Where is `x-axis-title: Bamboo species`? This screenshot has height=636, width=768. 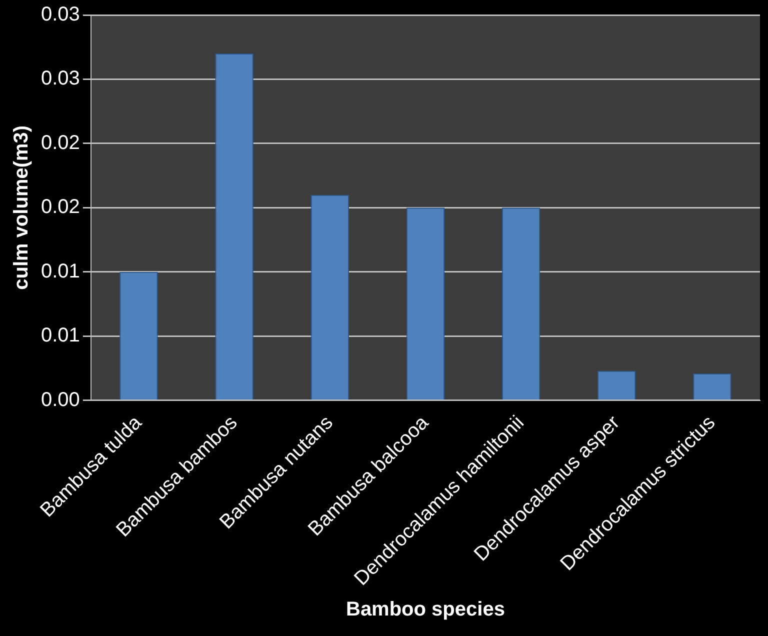
x-axis-title: Bamboo species is located at coordinates (425, 609).